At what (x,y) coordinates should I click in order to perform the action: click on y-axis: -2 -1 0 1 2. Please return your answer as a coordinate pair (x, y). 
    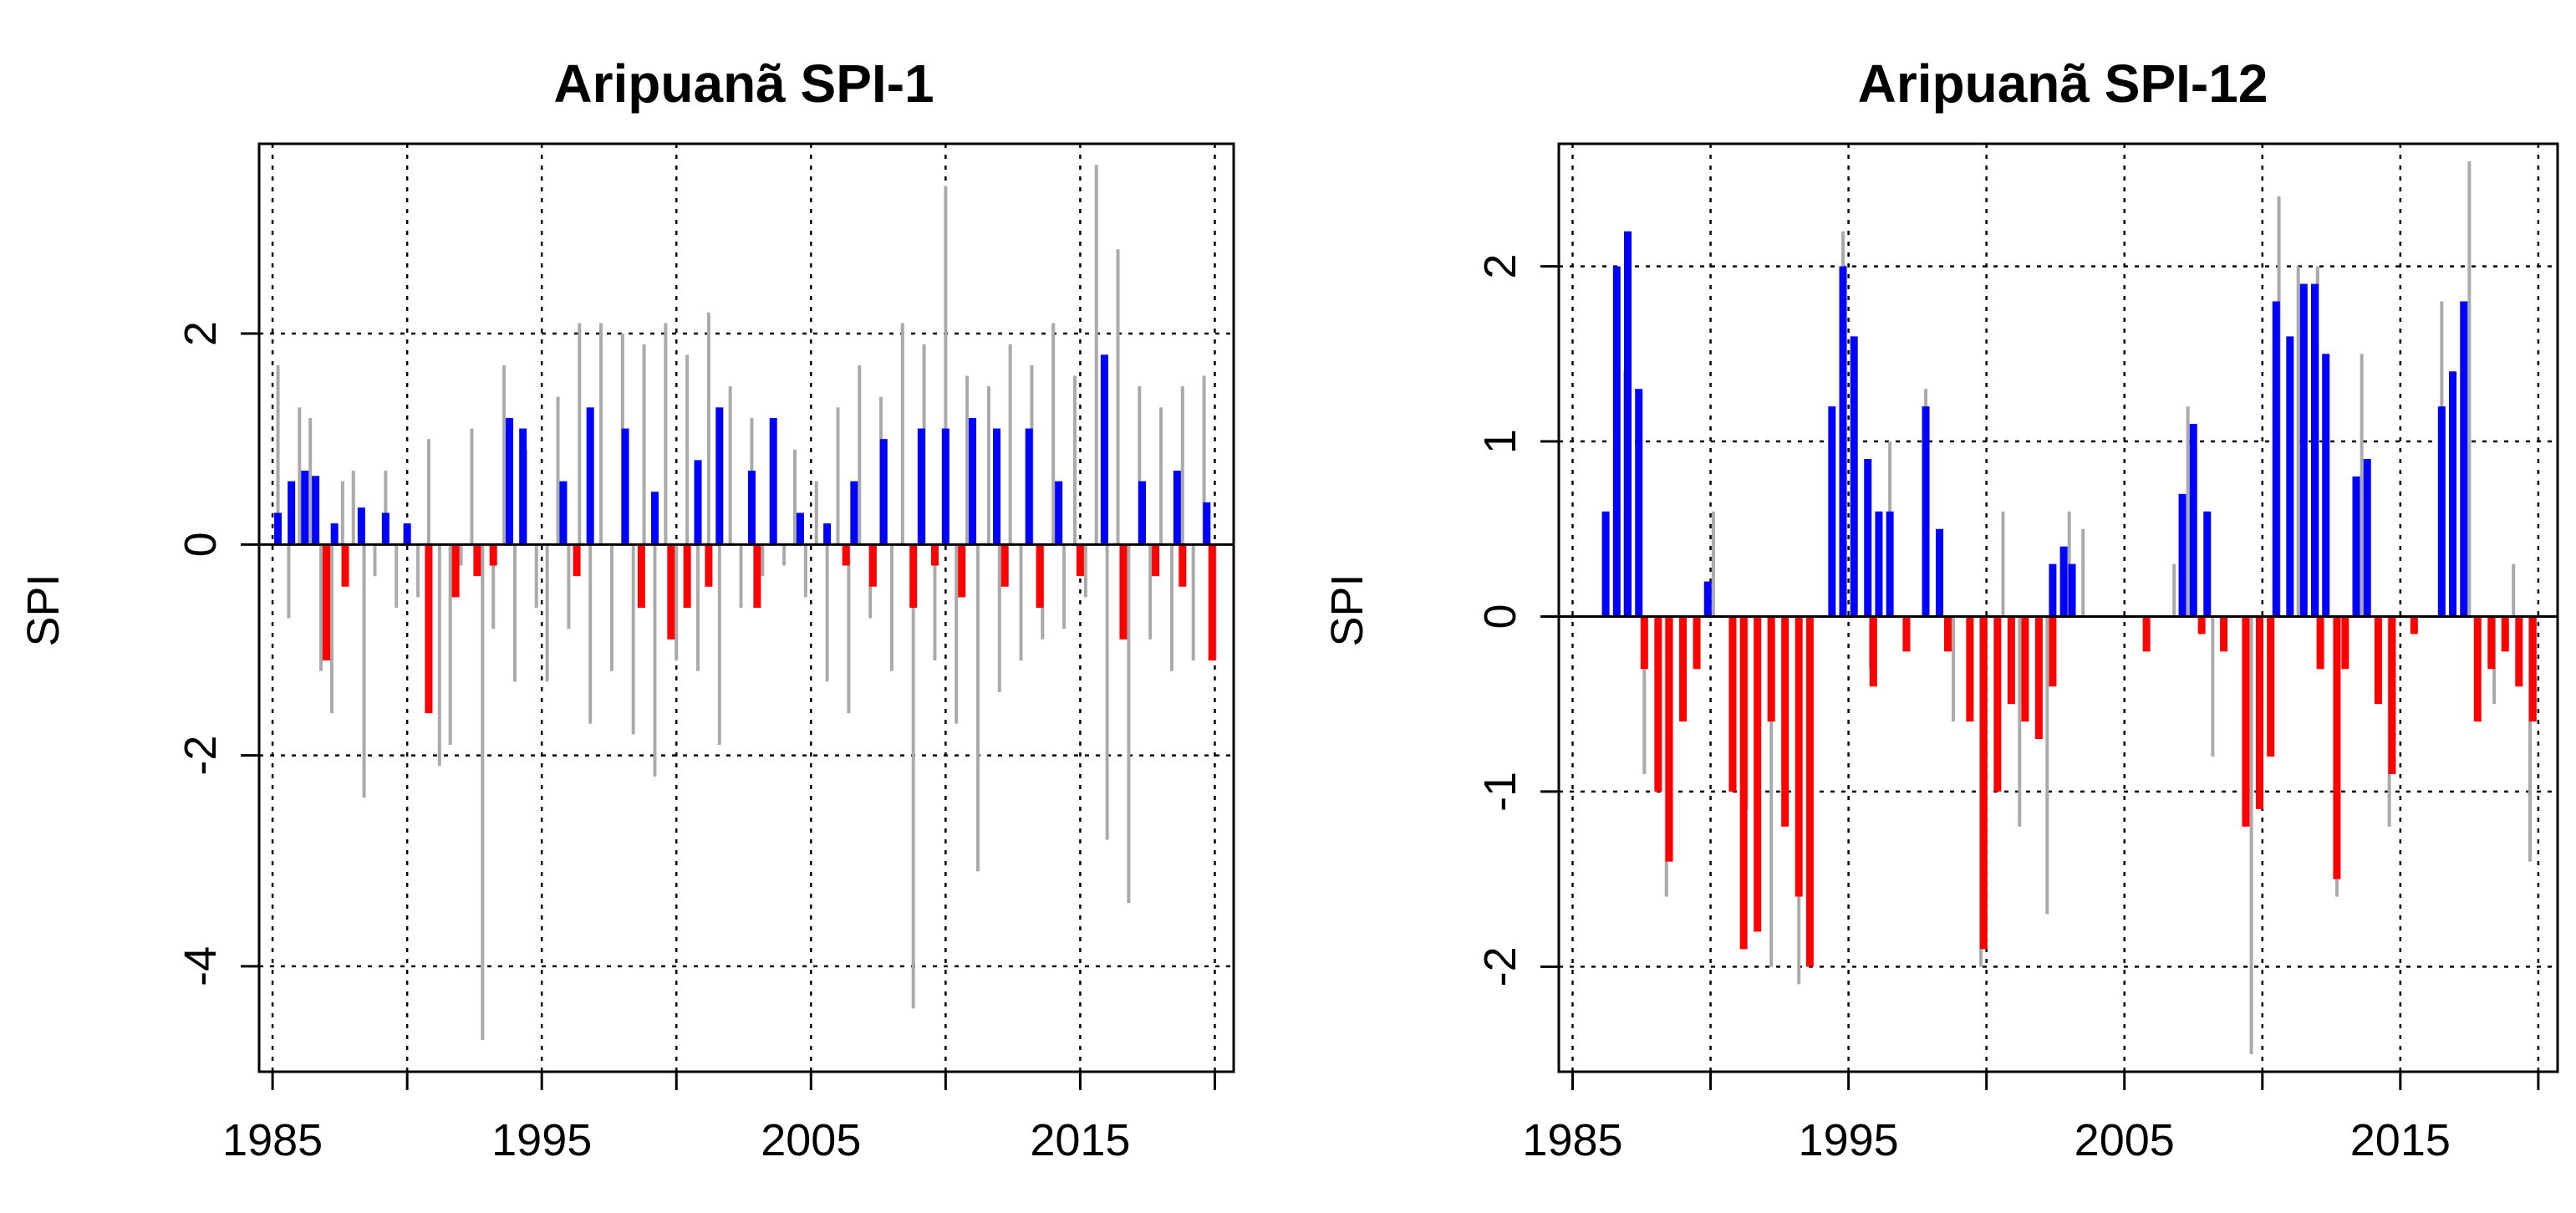
    Looking at the image, I should click on (1517, 620).